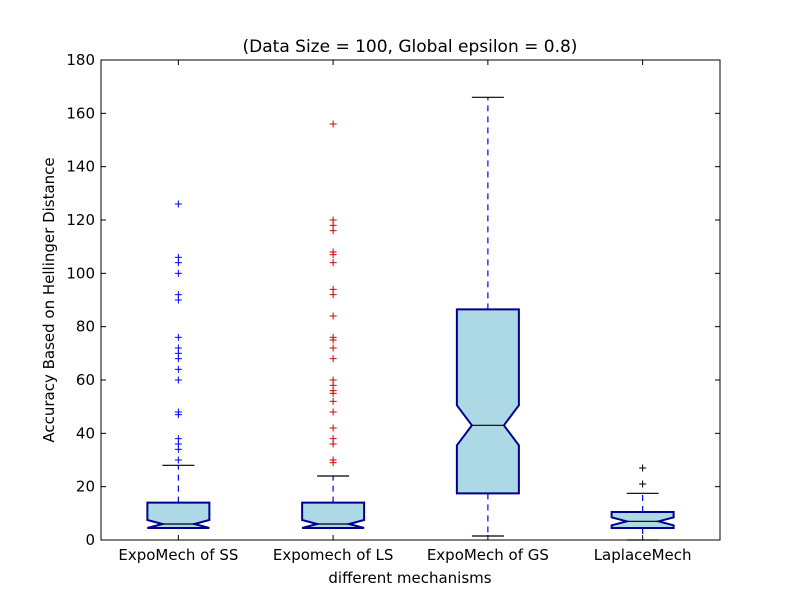 The image size is (800, 604). What do you see at coordinates (643, 555) in the screenshot?
I see `x-tick-label: LaplaceMech` at bounding box center [643, 555].